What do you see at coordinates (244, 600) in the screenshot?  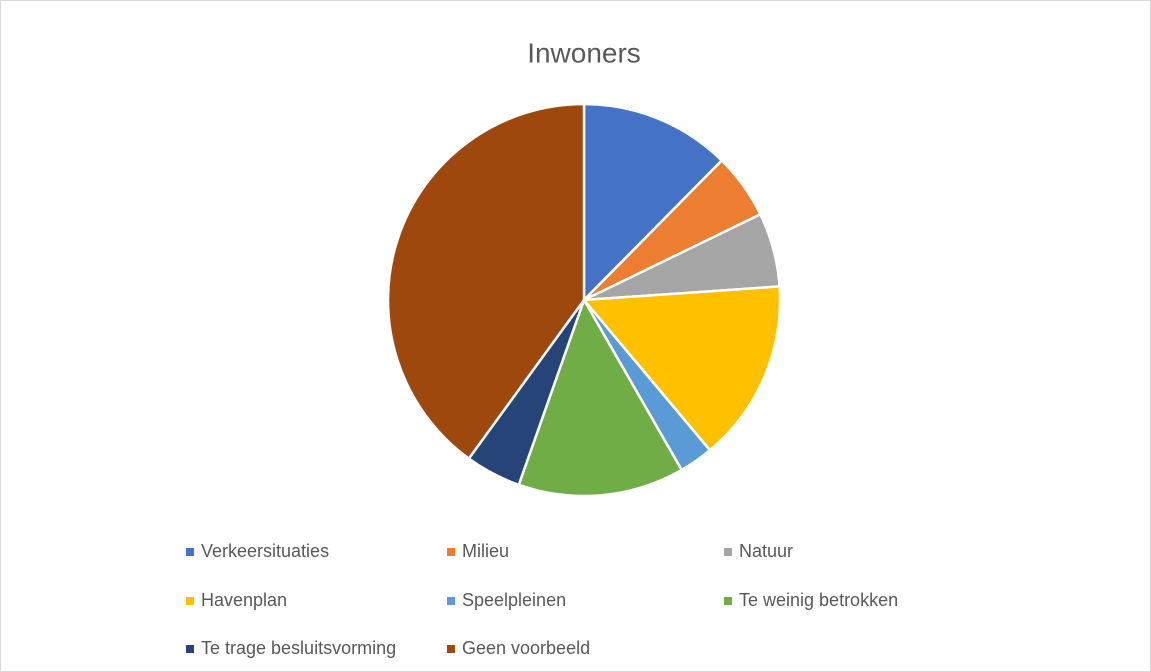 I see `legend-label: Havenplan` at bounding box center [244, 600].